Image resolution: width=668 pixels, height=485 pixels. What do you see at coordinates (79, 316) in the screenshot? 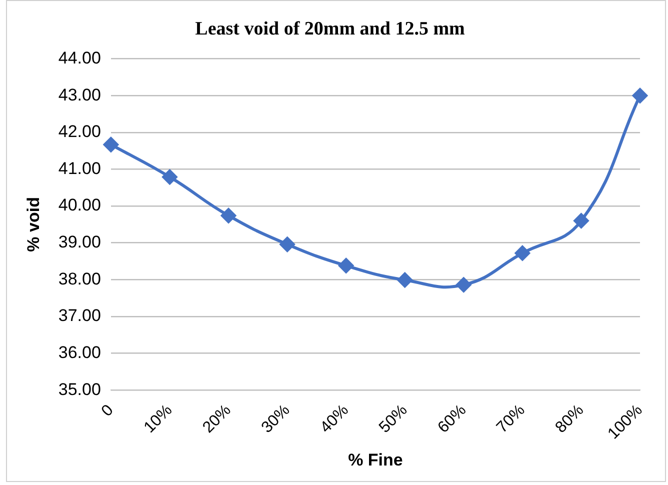
I see `y-tick-label: 37.00` at bounding box center [79, 316].